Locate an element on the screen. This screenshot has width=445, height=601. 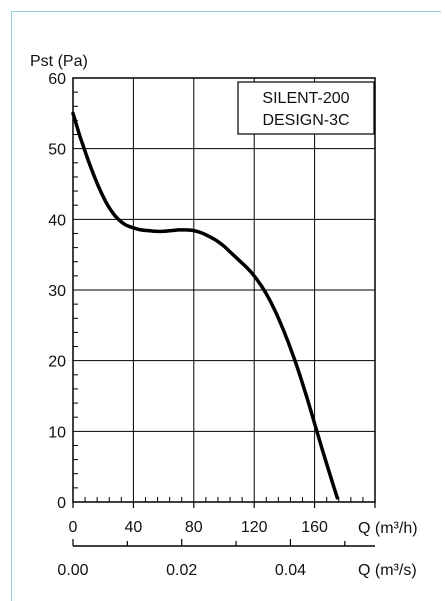
x-tick-label: 160 is located at coordinates (314, 527).